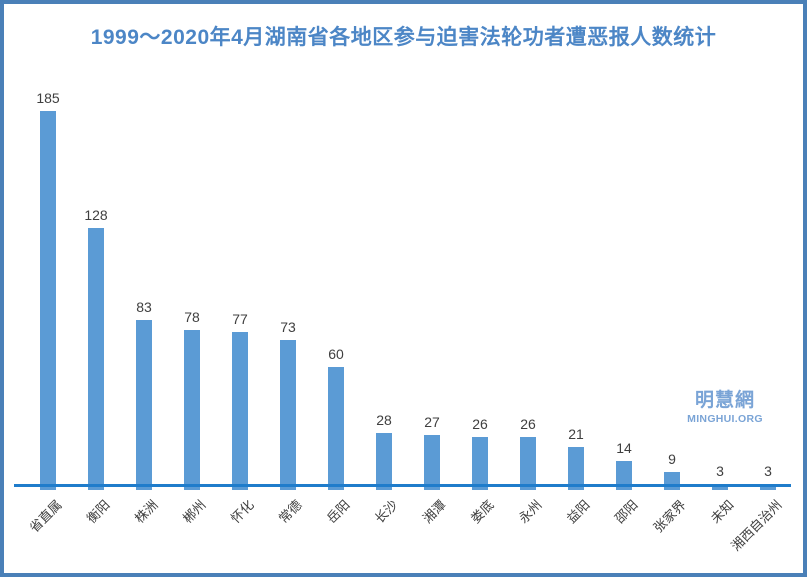 The width and height of the screenshot is (807, 577). I want to click on bar-value-label: 21, so click(576, 434).